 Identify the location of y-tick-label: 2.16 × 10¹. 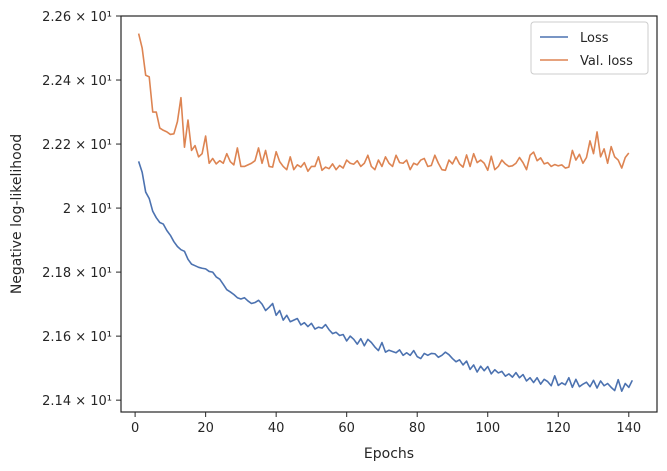
(77, 337).